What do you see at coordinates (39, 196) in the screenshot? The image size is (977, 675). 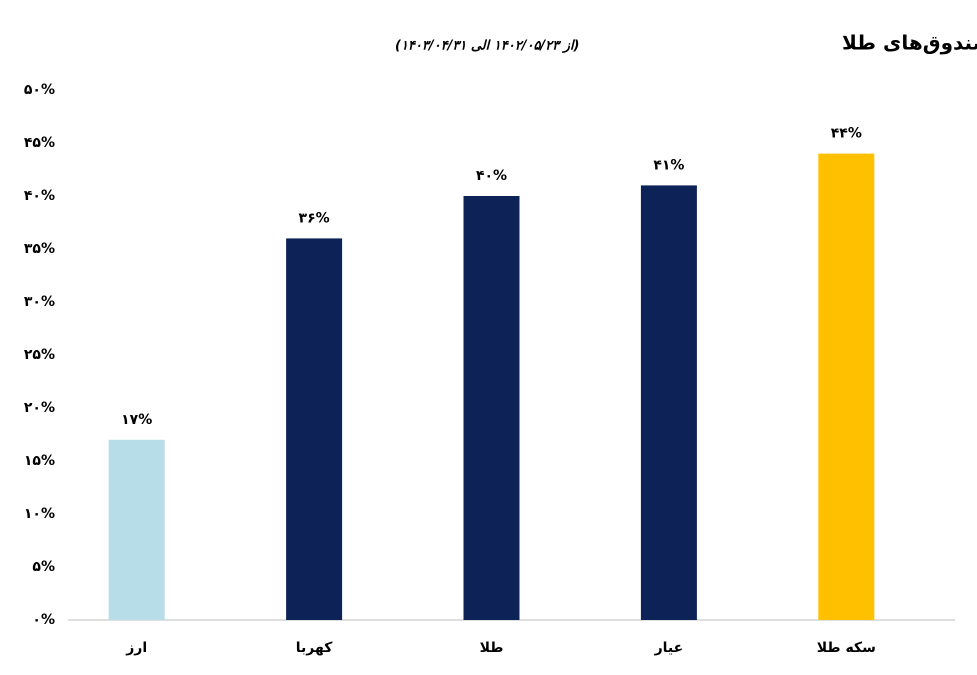 I see `y-tick-label: ۴۰%` at bounding box center [39, 196].